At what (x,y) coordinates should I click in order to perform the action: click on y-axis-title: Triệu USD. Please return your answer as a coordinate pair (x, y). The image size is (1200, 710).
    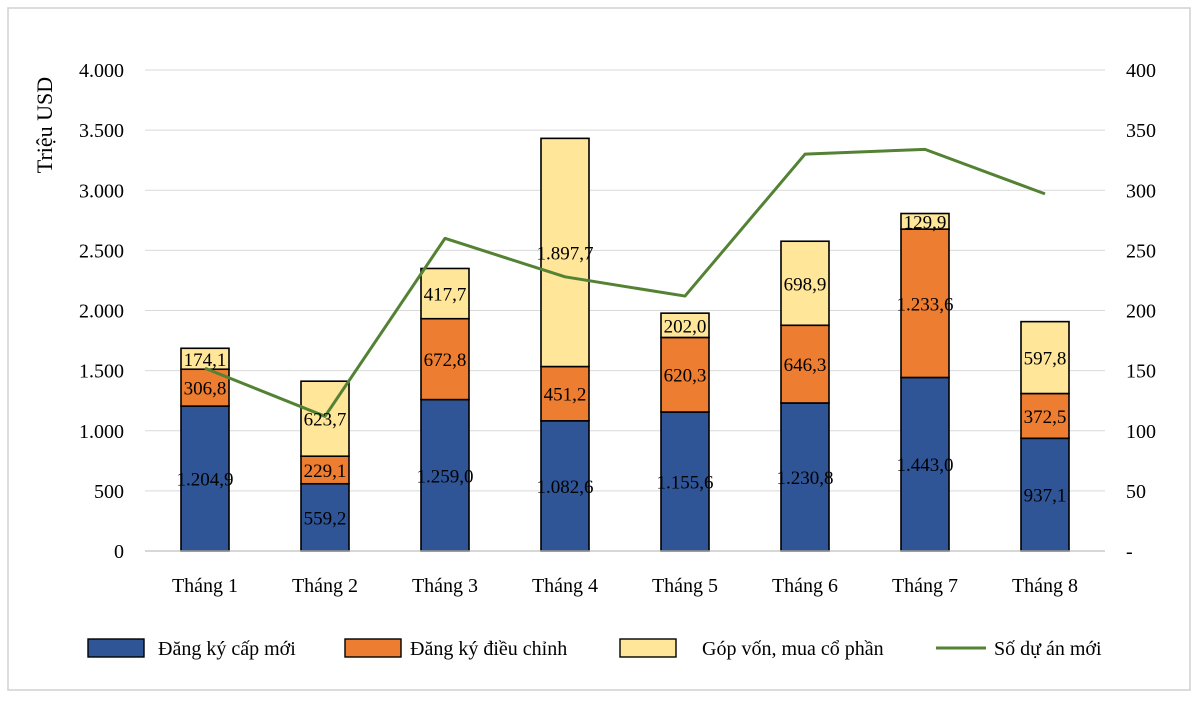
    Looking at the image, I should click on (44, 125).